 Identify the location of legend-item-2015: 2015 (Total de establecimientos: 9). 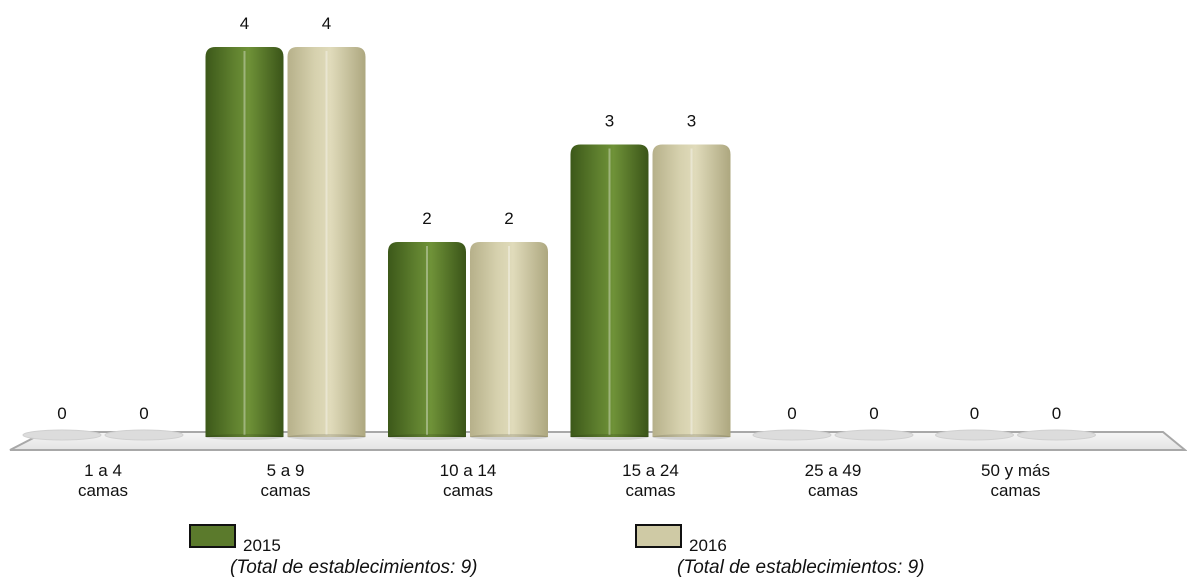
(333, 551).